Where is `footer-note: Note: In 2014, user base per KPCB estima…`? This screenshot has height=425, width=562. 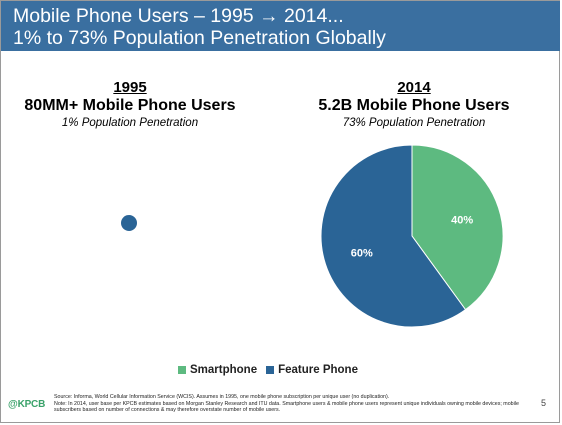 footer-note: Note: In 2014, user base per KPCB estima… is located at coordinates (286, 407).